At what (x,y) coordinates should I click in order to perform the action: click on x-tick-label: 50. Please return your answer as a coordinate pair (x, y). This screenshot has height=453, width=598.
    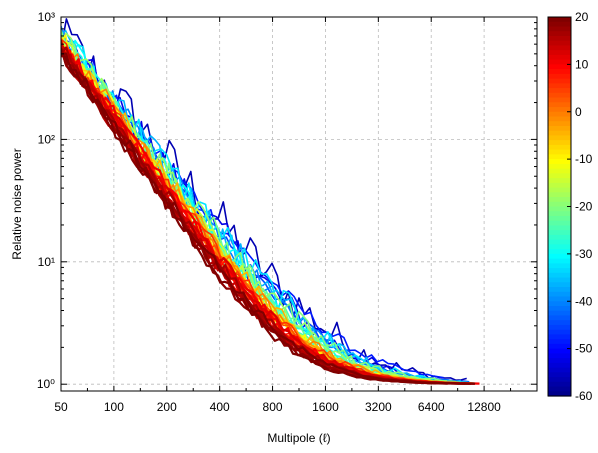
    Looking at the image, I should click on (61, 407).